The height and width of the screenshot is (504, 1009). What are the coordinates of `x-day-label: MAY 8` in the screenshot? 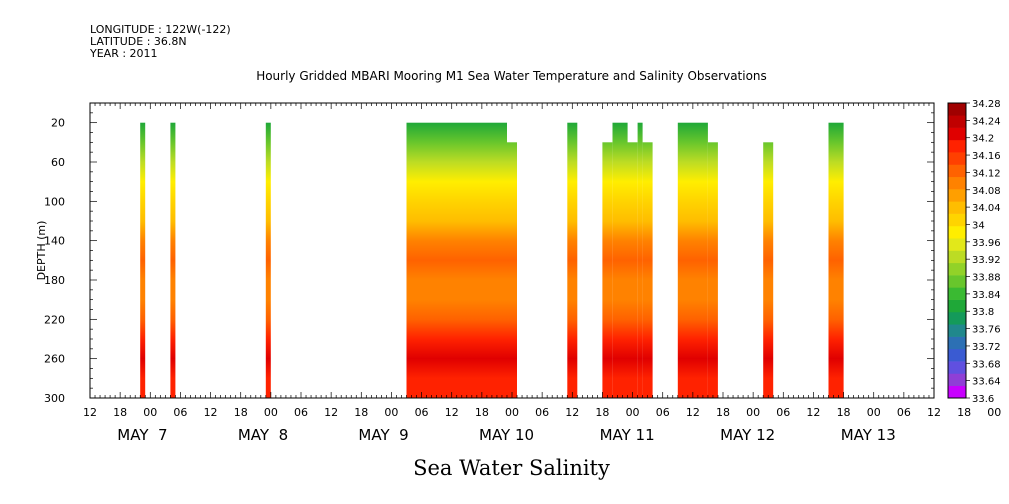 It's located at (263, 435).